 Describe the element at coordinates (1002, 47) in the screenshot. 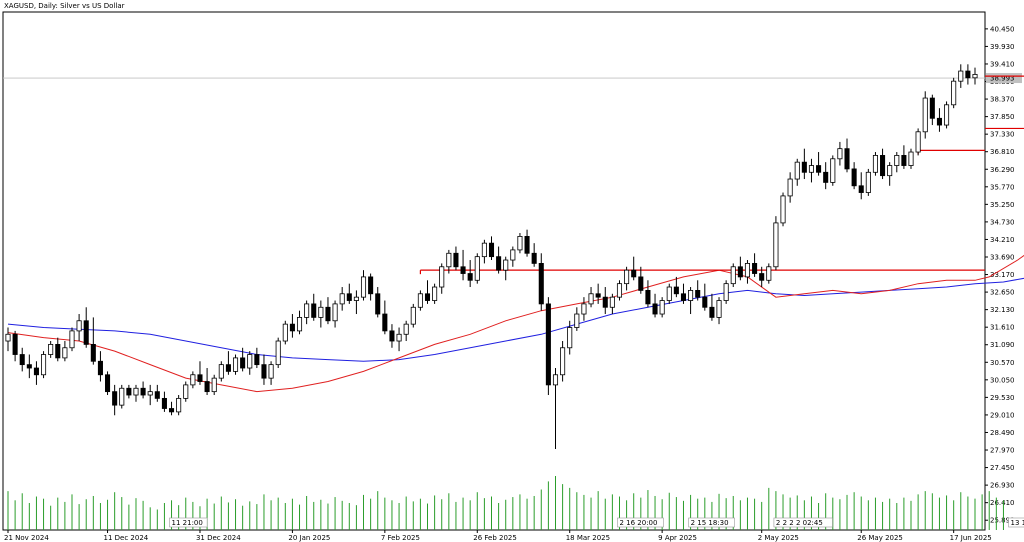

I see `y-tick-label: 39.930` at that location.